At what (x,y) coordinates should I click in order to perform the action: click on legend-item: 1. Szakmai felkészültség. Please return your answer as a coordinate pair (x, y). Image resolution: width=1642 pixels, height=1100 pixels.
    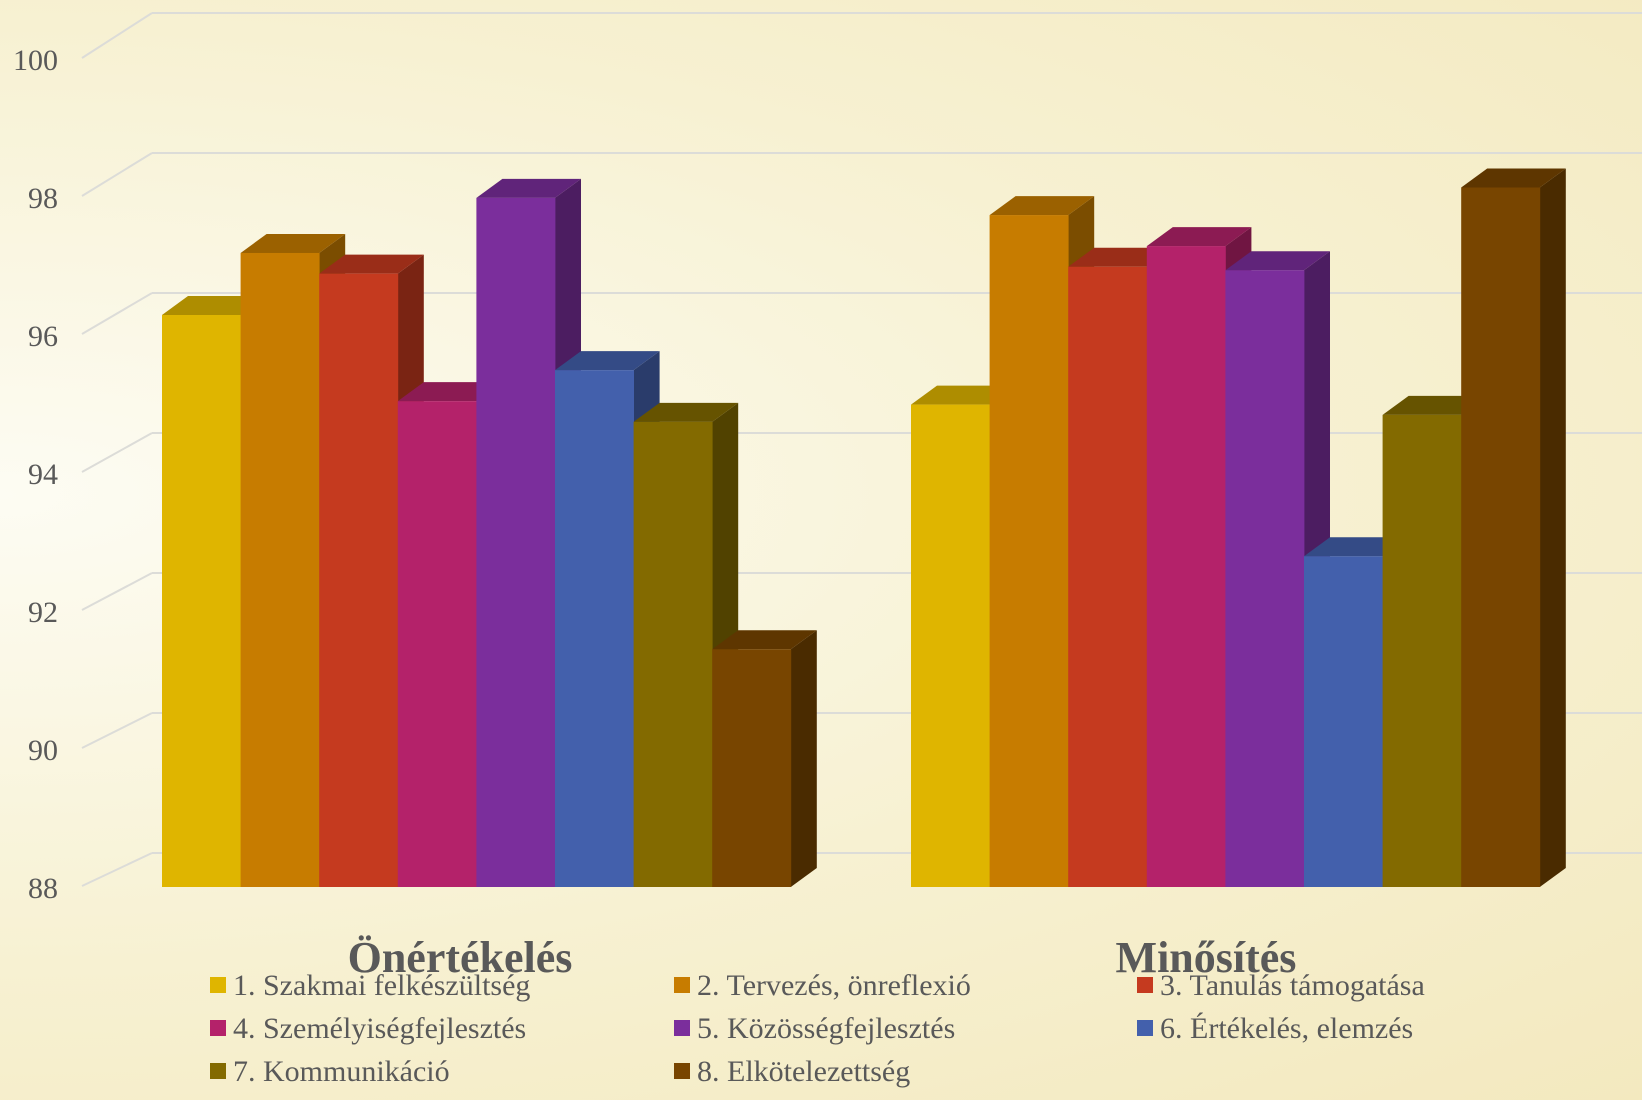
    Looking at the image, I should click on (370, 985).